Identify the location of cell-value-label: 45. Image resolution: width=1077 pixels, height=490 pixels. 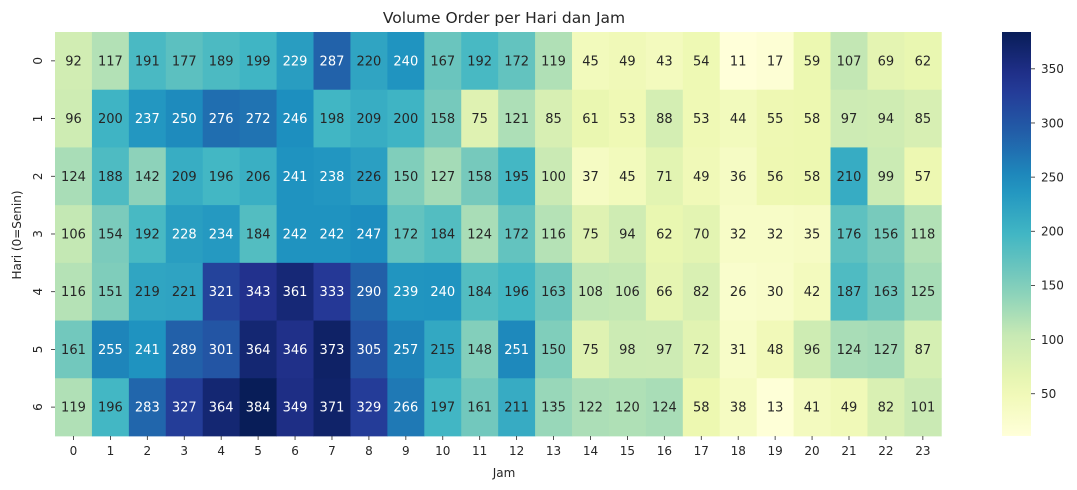
(627, 177).